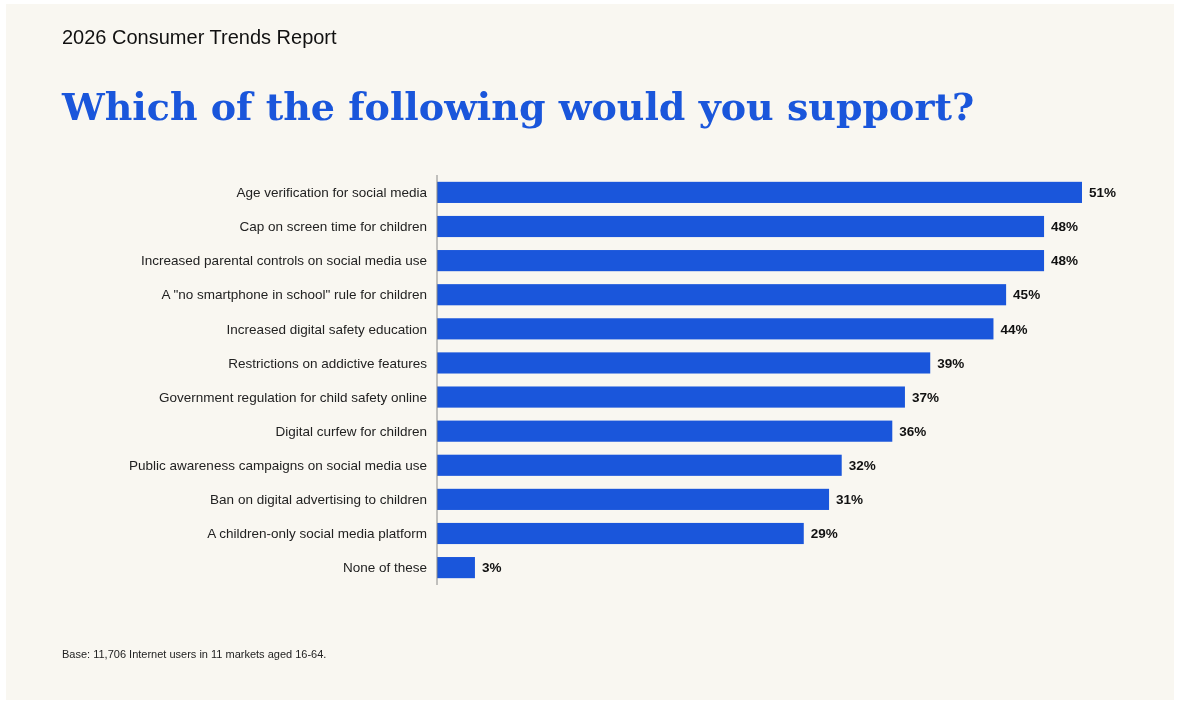 Image resolution: width=1177 pixels, height=702 pixels. I want to click on data-label: 29%, so click(824, 534).